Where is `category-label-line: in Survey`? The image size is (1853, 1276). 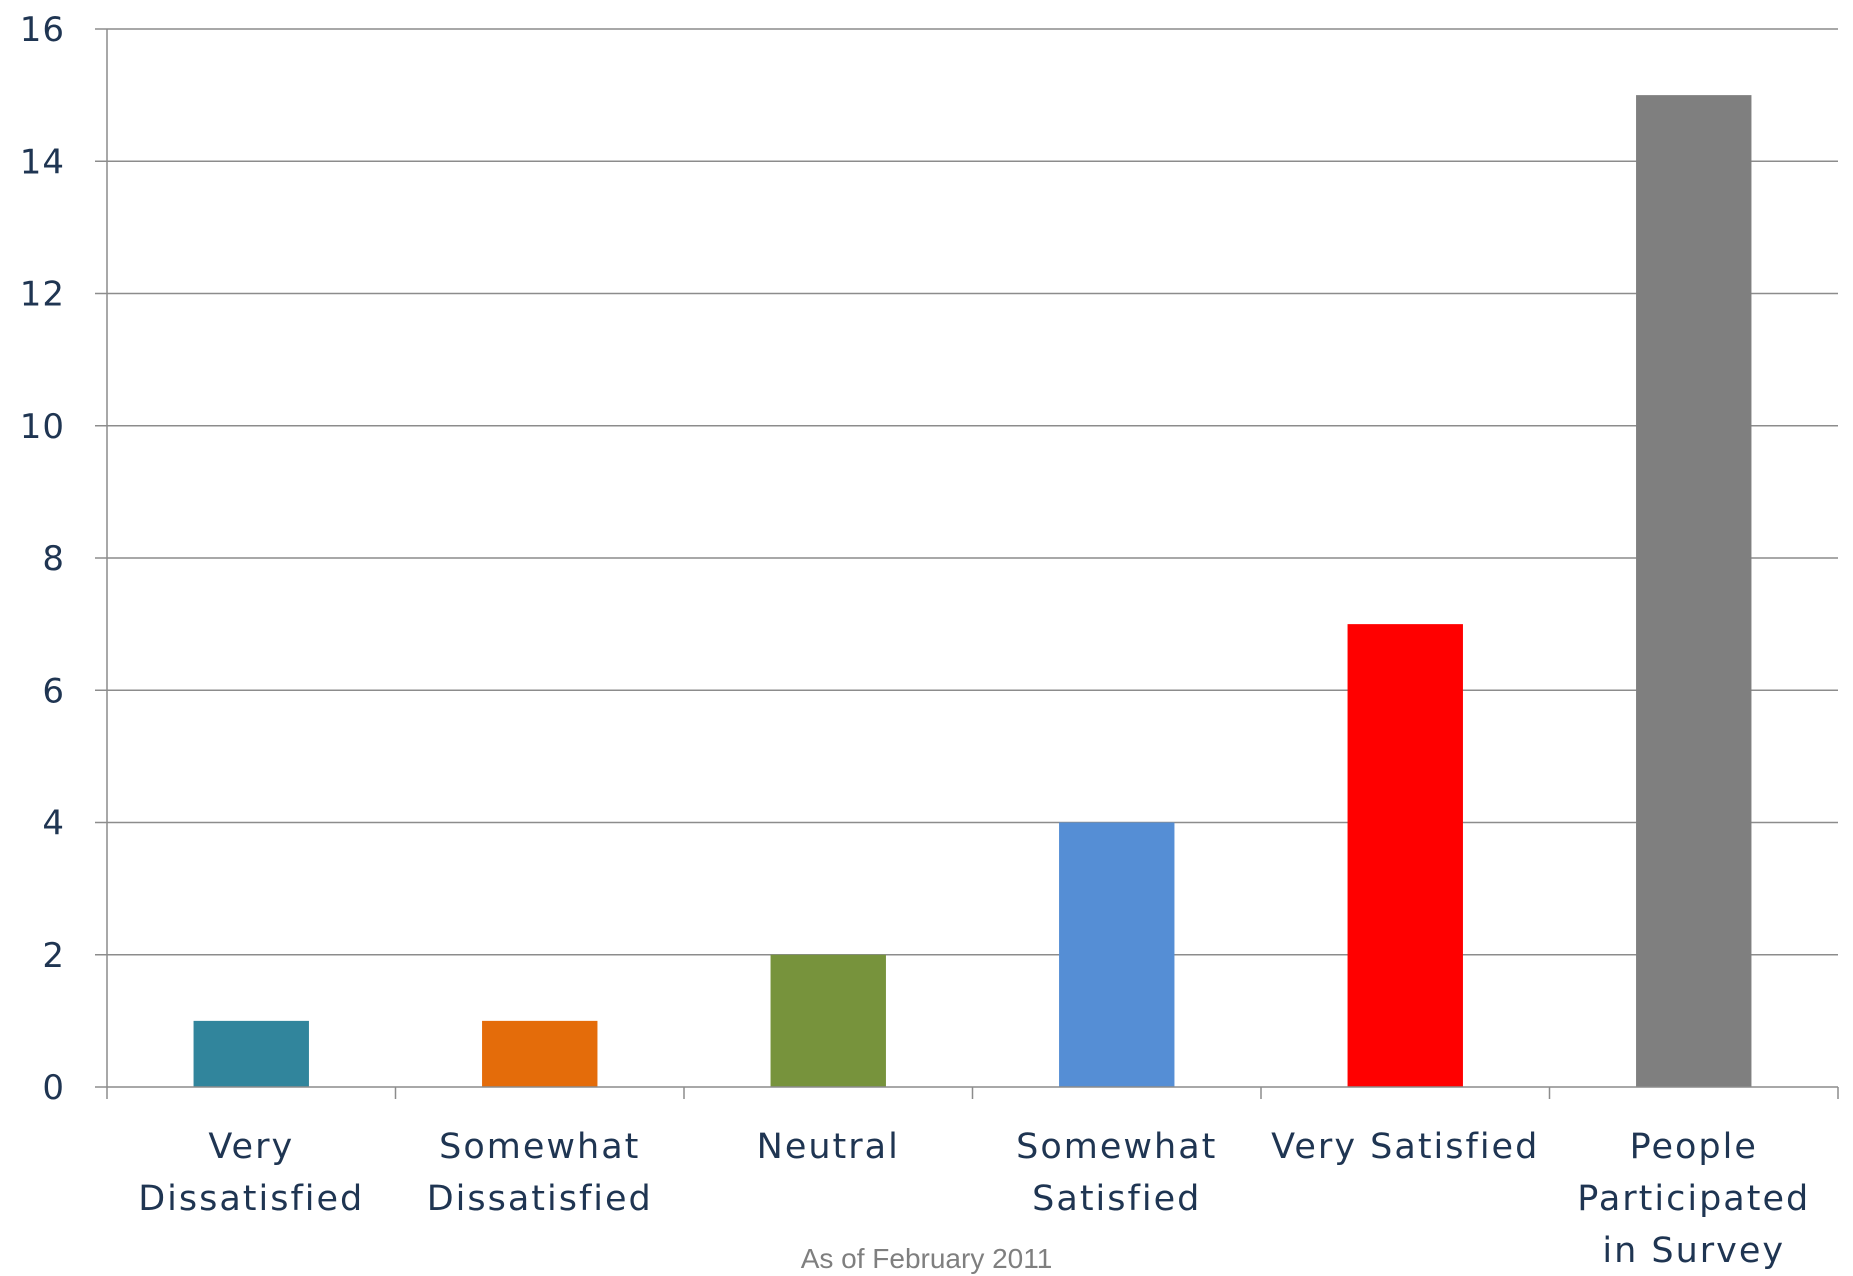
category-label-line: in Survey is located at coordinates (1693, 1251).